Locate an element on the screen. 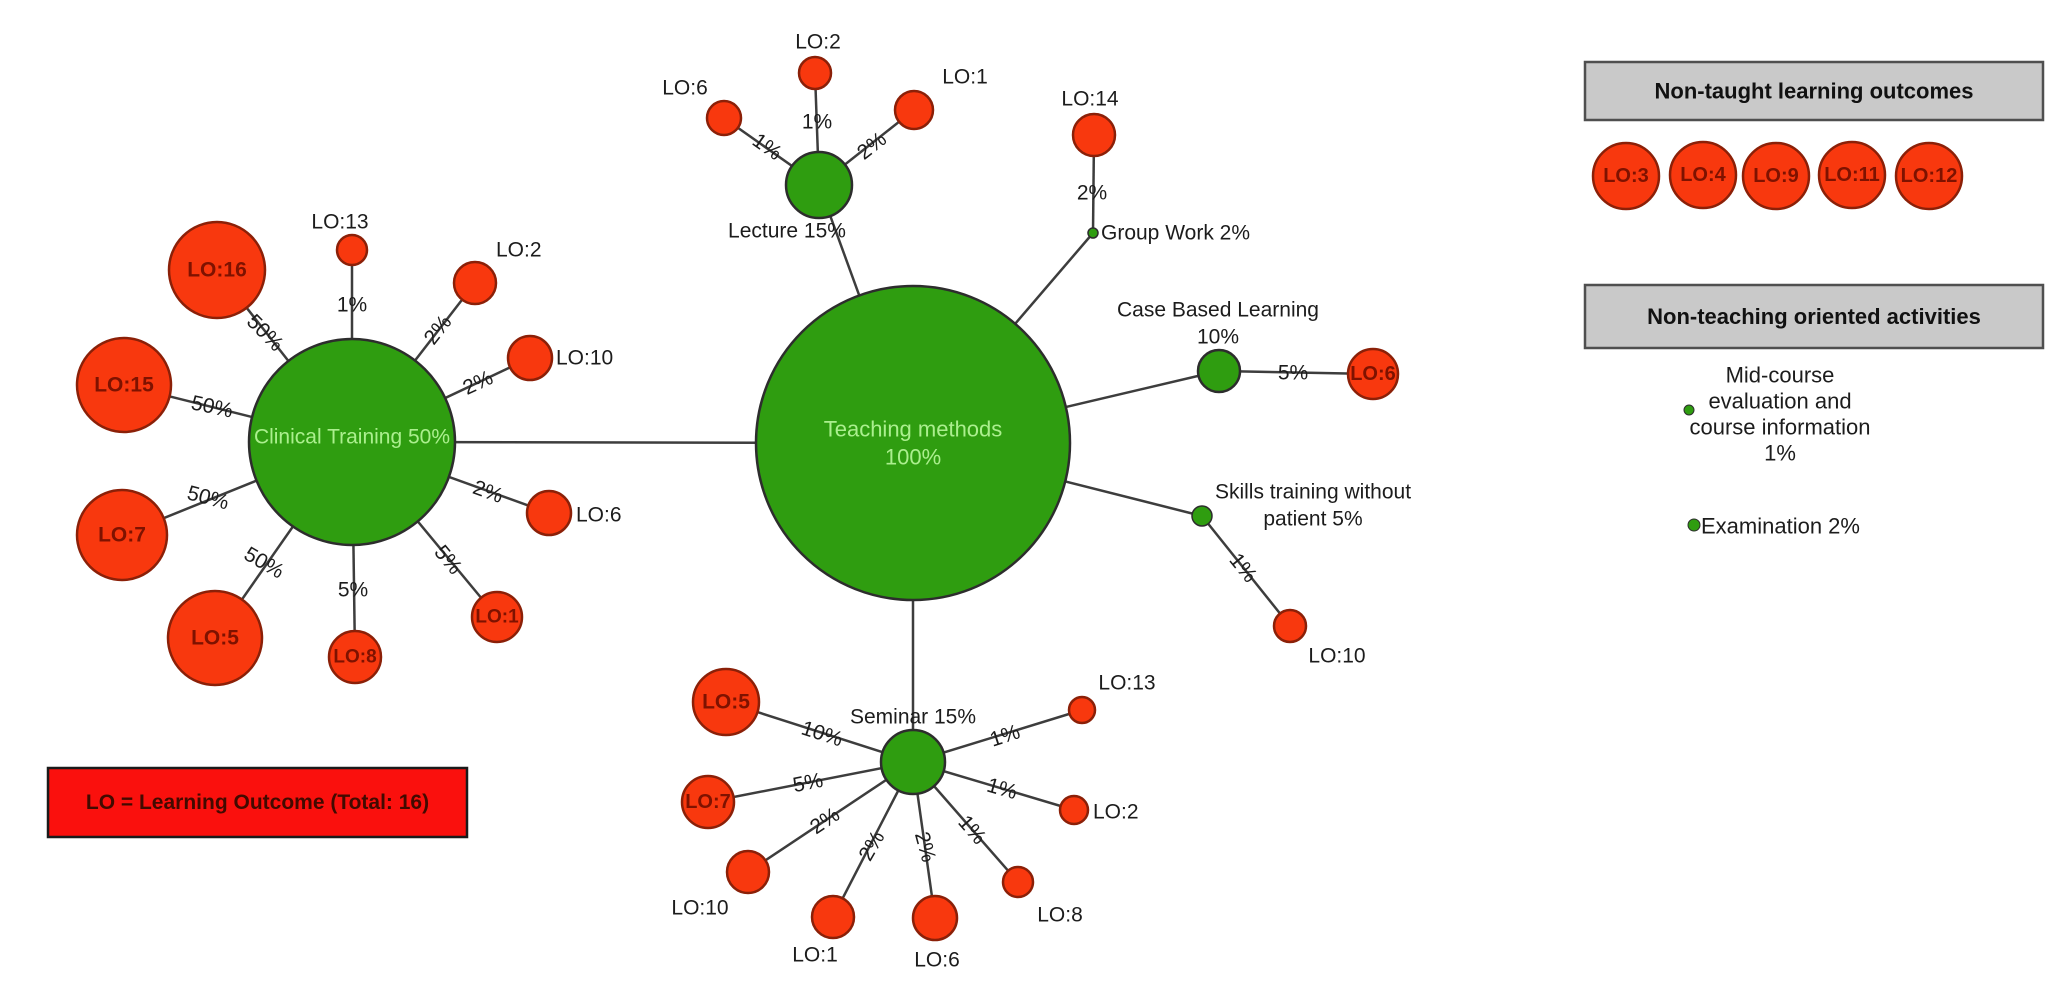 Image resolution: width=2059 pixels, height=1001 pixels. node-label-lo10s: LO:10 is located at coordinates (699, 908).